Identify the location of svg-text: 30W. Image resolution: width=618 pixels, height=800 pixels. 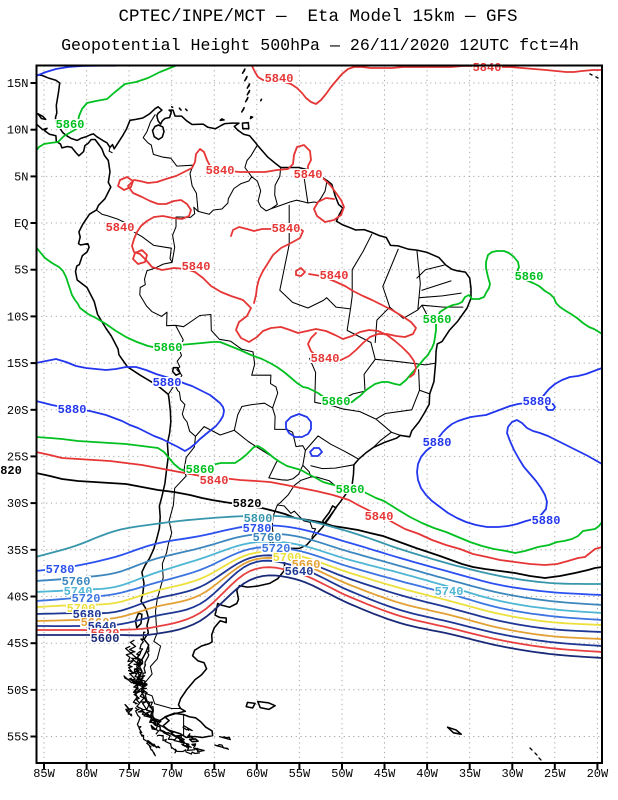
(512, 774).